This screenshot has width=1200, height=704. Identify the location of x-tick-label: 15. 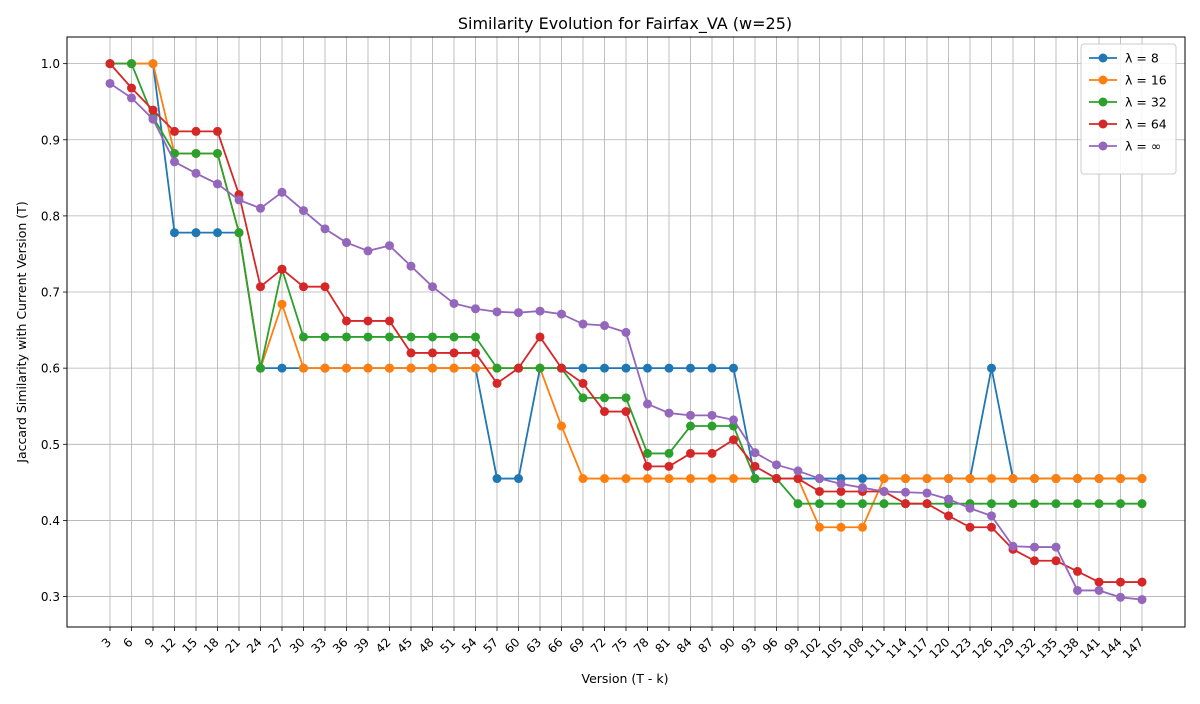
(189, 645).